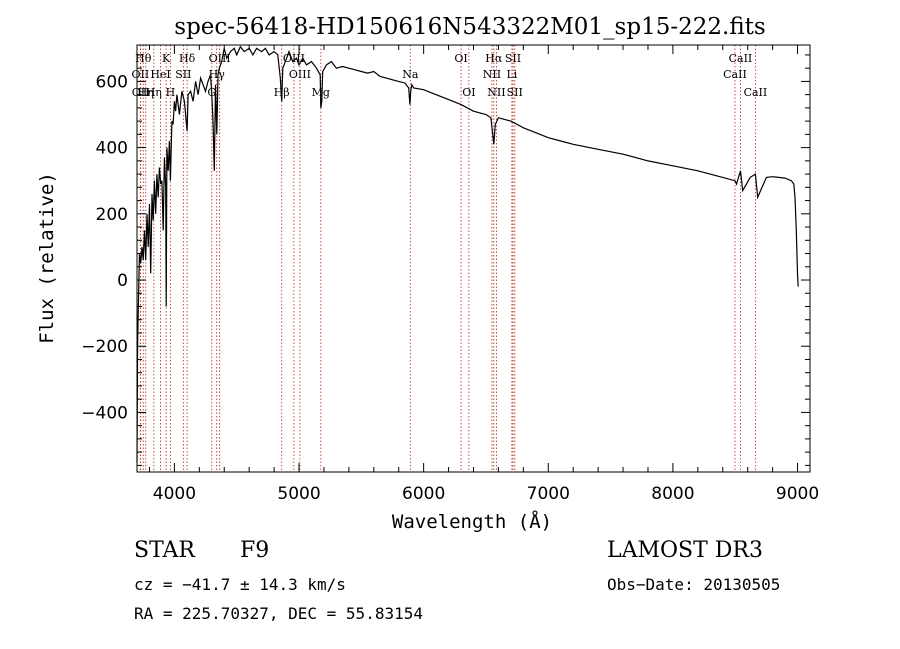  I want to click on y-tick-label: 200, so click(112, 215).